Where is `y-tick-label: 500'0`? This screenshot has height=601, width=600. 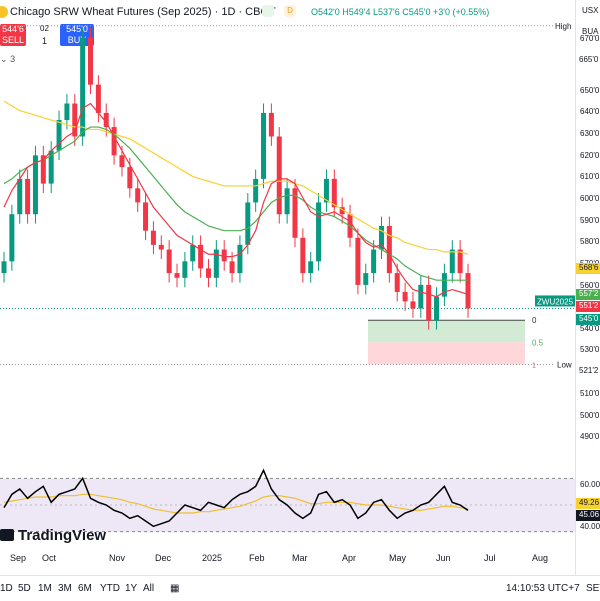
y-tick-label: 500'0 is located at coordinates (590, 415).